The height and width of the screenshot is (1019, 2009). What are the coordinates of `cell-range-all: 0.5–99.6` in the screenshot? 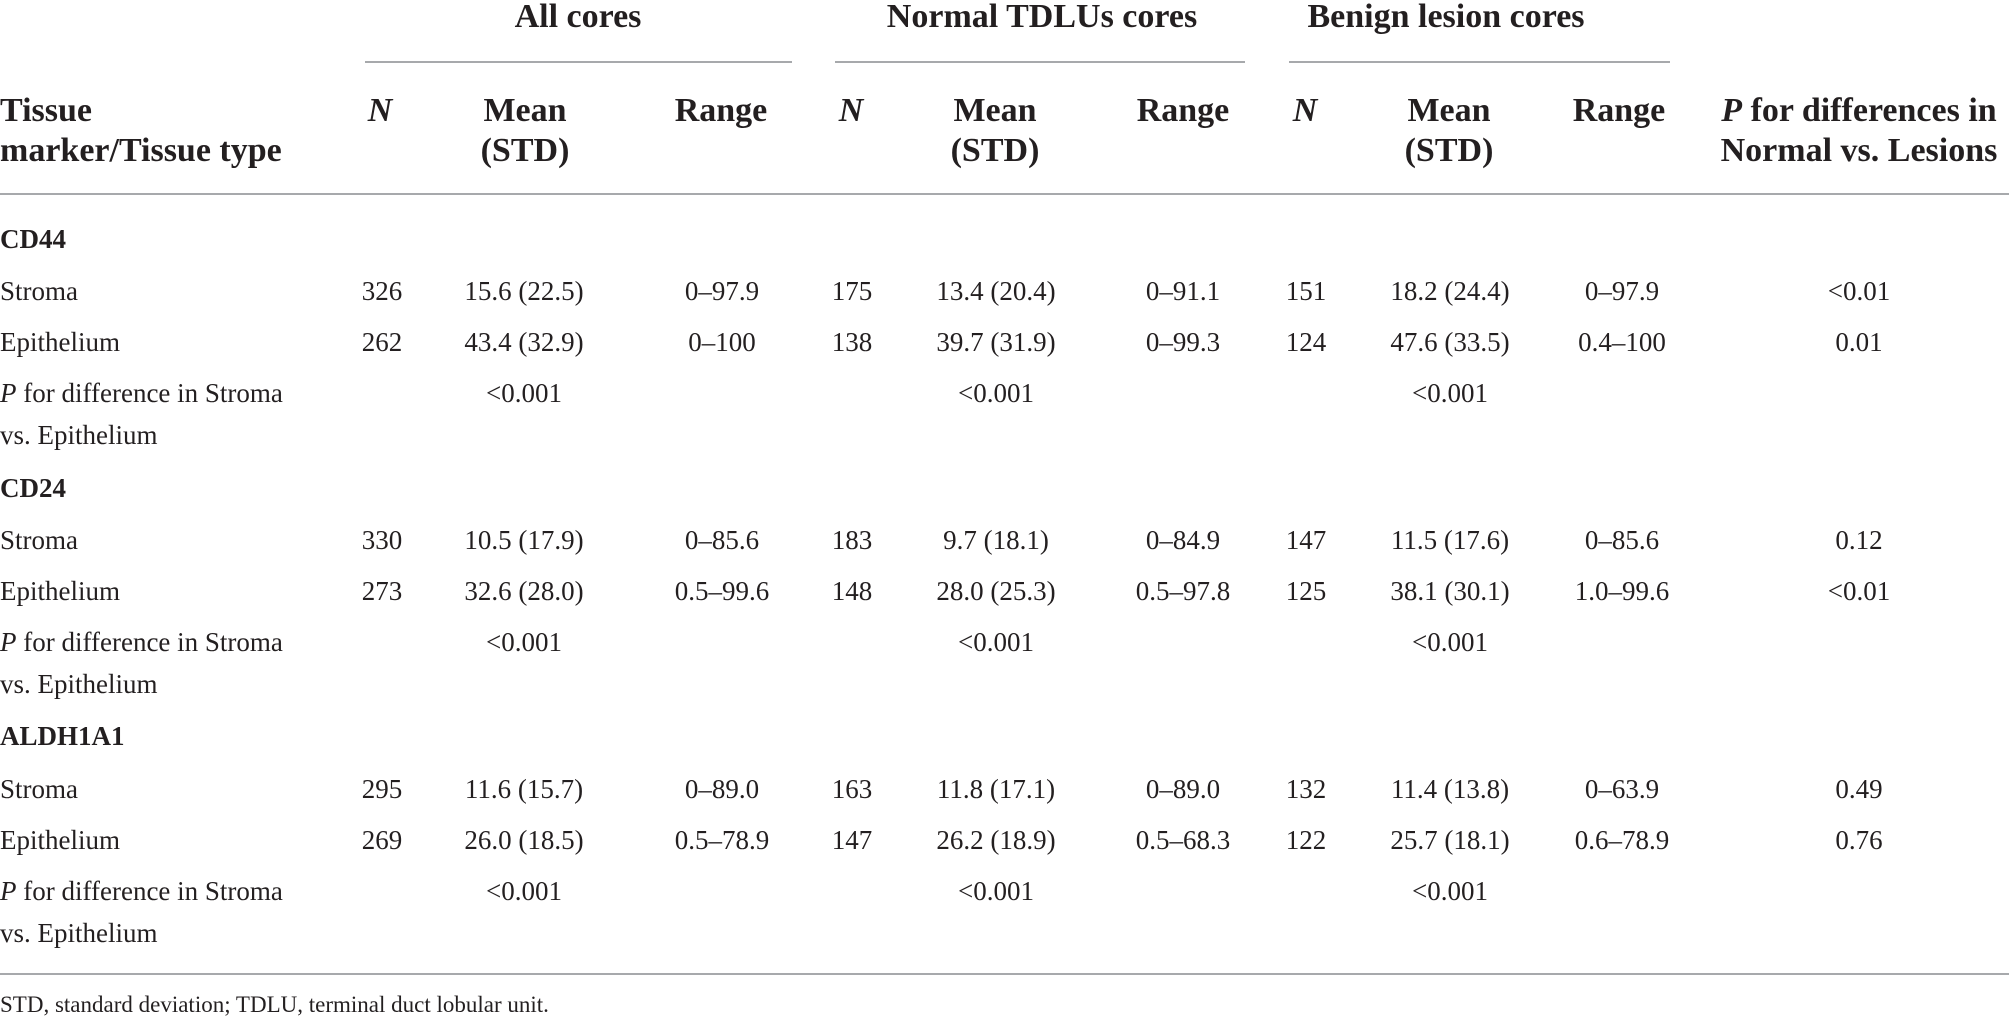 It's located at (722, 591).